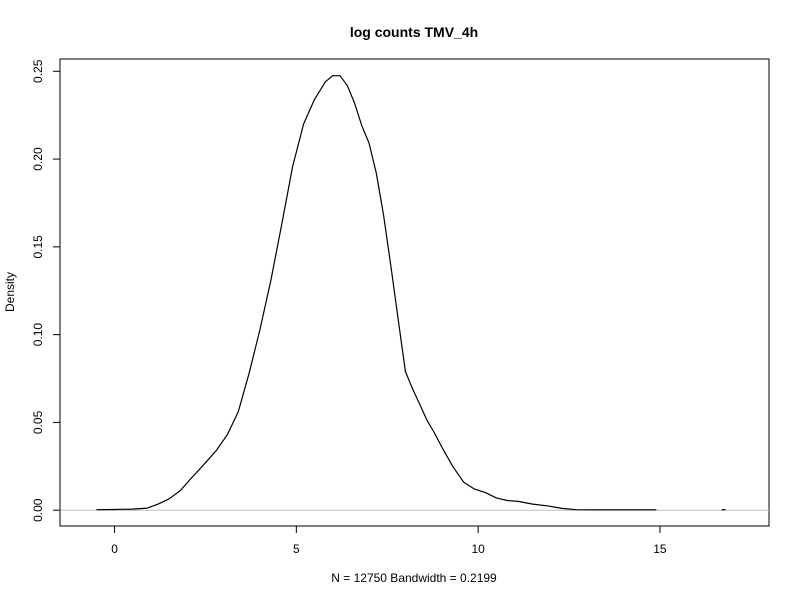 Image resolution: width=800 pixels, height=600 pixels. Describe the element at coordinates (414, 578) in the screenshot. I see `x-axis-label: N = 12750 Bandwidth = 0.2199` at that location.